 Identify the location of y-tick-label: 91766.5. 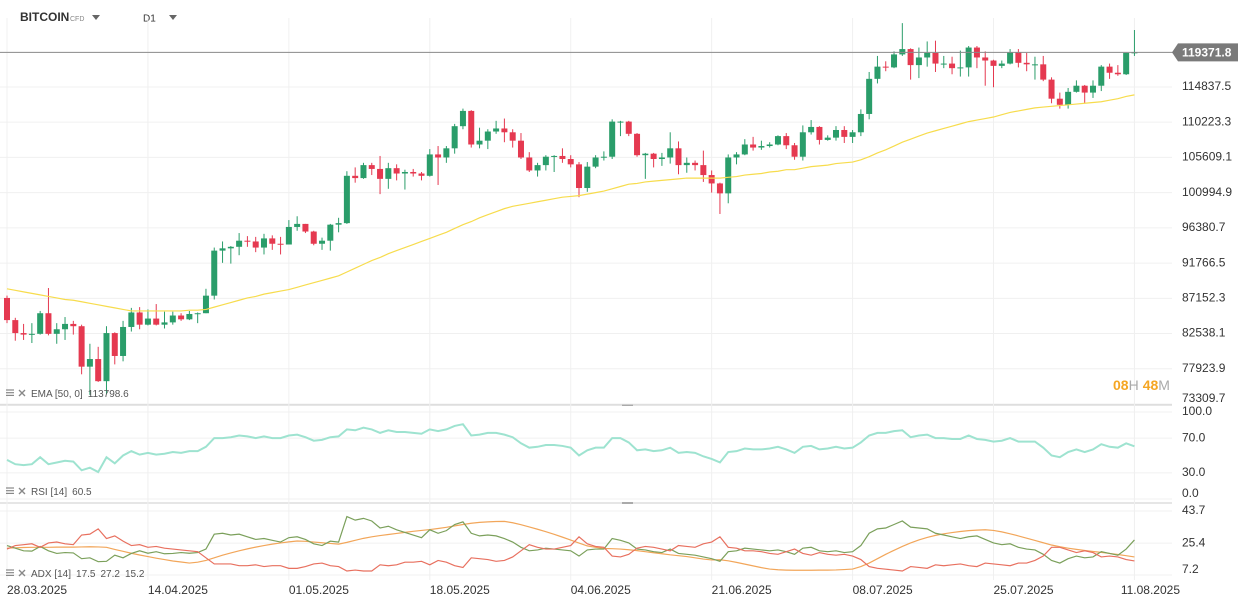
(1204, 262).